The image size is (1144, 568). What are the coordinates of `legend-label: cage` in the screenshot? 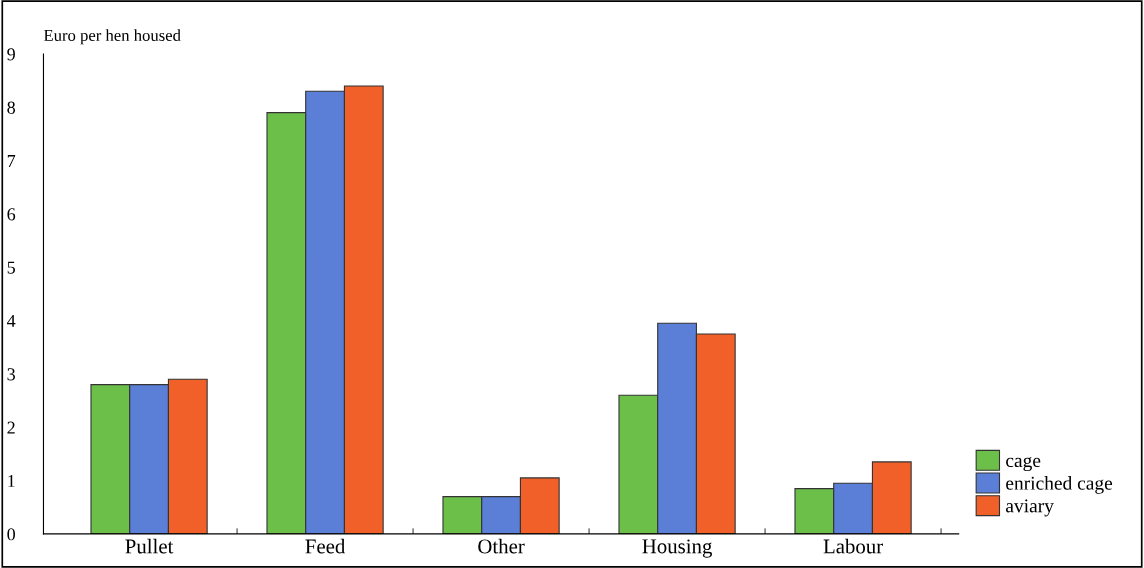 It's located at (1023, 464).